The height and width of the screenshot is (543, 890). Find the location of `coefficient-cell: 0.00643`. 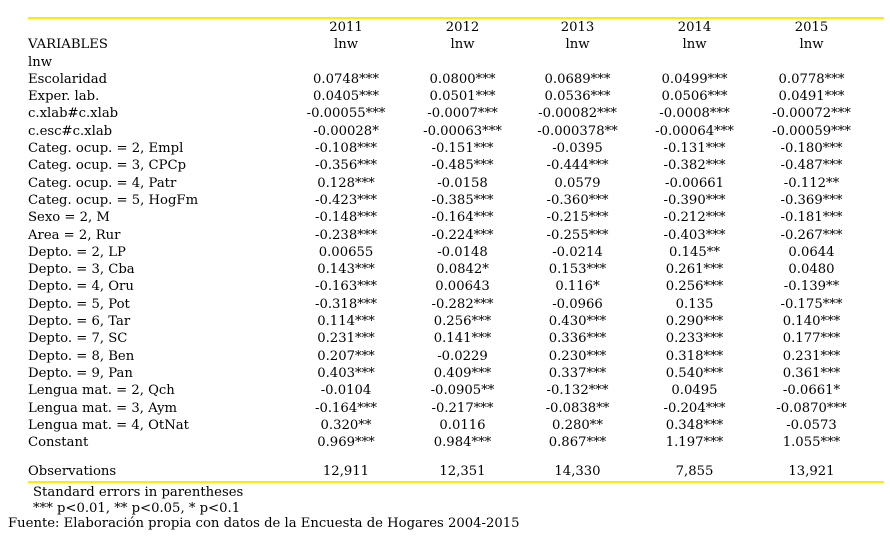

coefficient-cell: 0.00643 is located at coordinates (462, 287).